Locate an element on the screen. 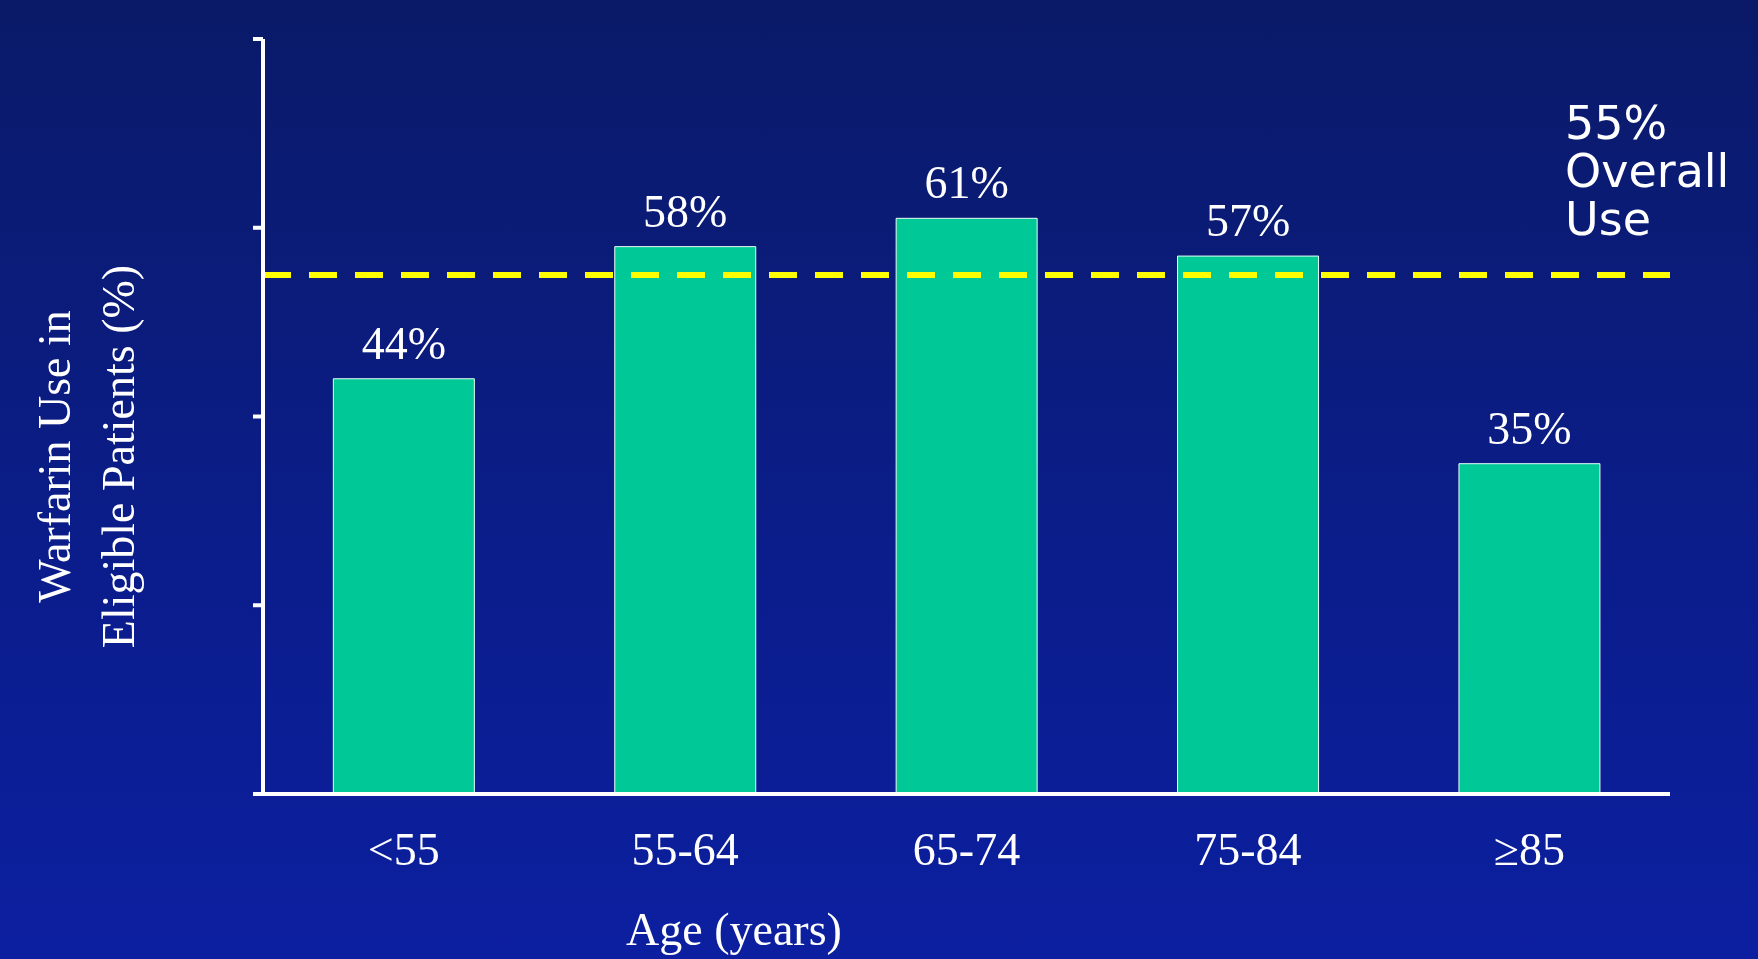  data-label: 57% is located at coordinates (1248, 221).